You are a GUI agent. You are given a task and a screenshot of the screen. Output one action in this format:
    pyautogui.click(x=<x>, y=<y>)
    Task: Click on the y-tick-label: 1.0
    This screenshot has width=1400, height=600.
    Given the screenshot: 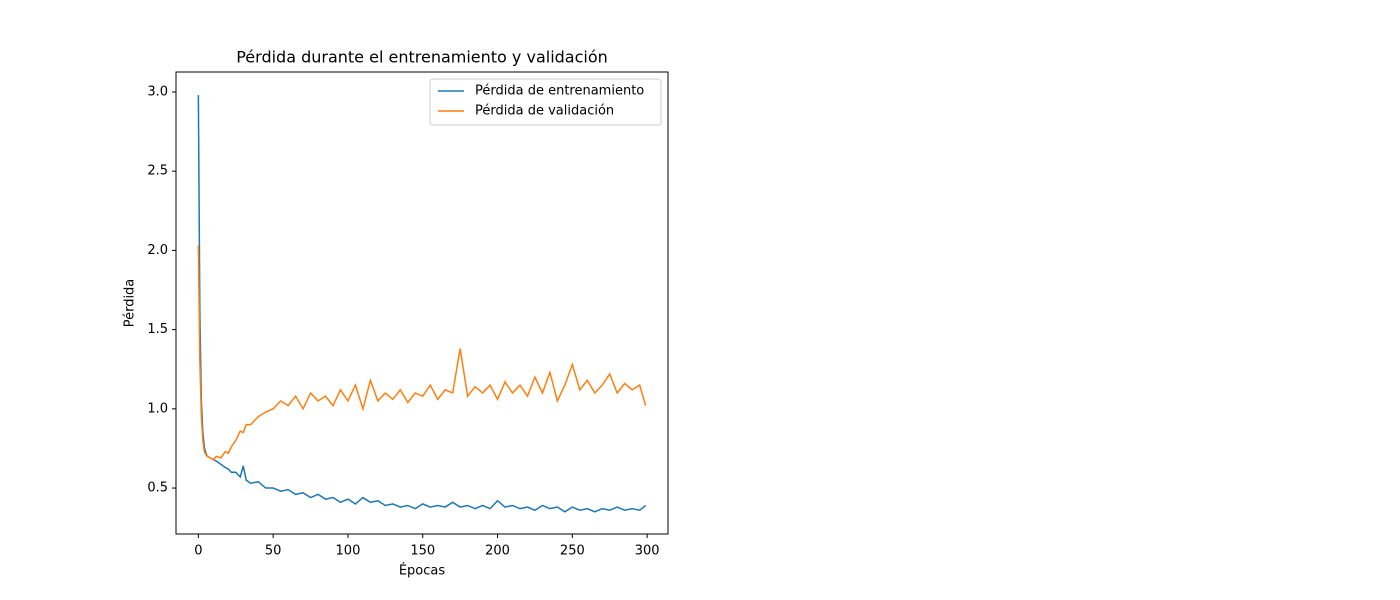 What is the action you would take?
    pyautogui.click(x=157, y=408)
    